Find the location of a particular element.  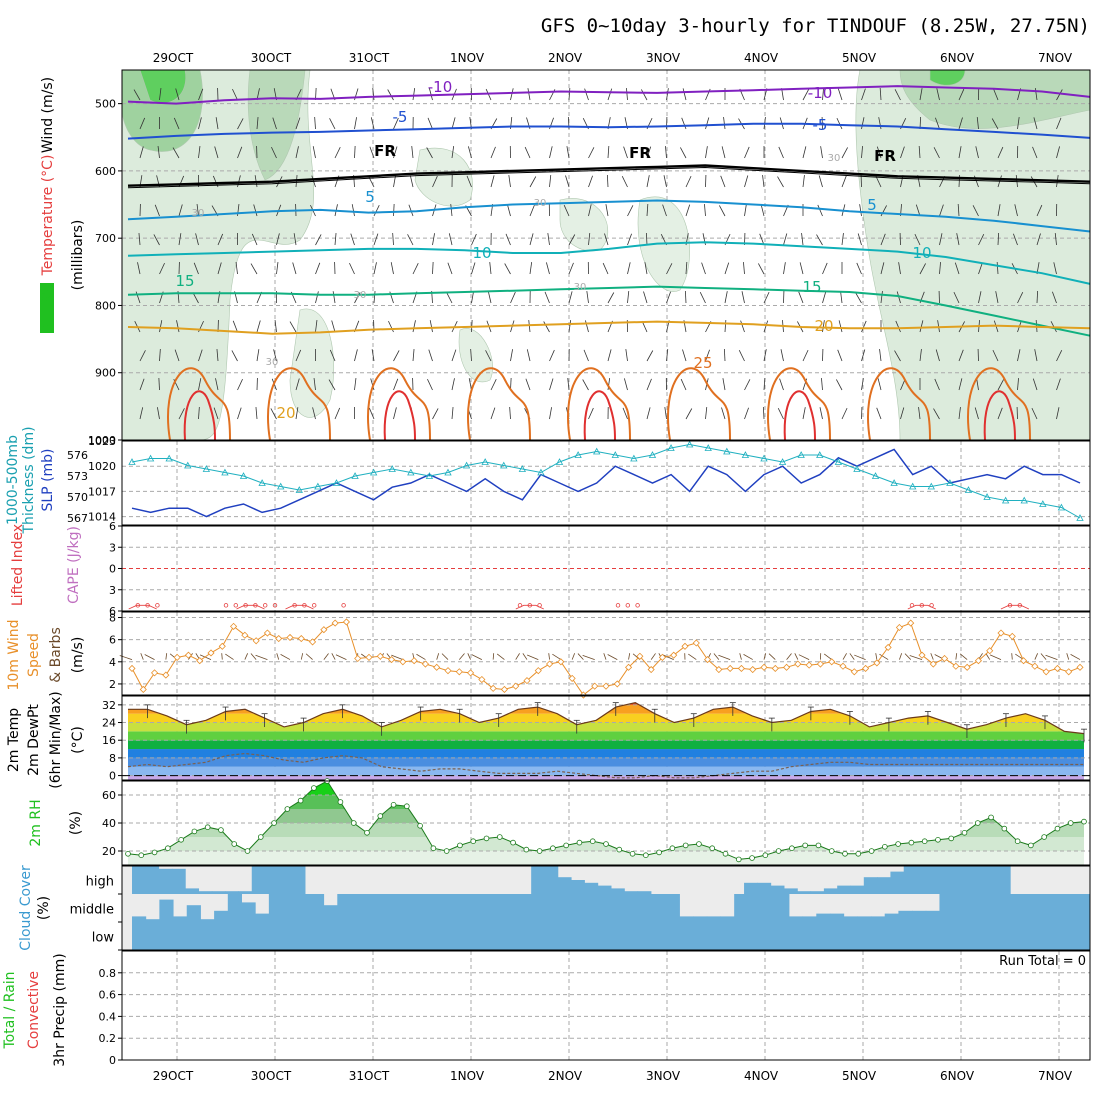

bottom-date-label: 3NOV is located at coordinates (663, 1076).